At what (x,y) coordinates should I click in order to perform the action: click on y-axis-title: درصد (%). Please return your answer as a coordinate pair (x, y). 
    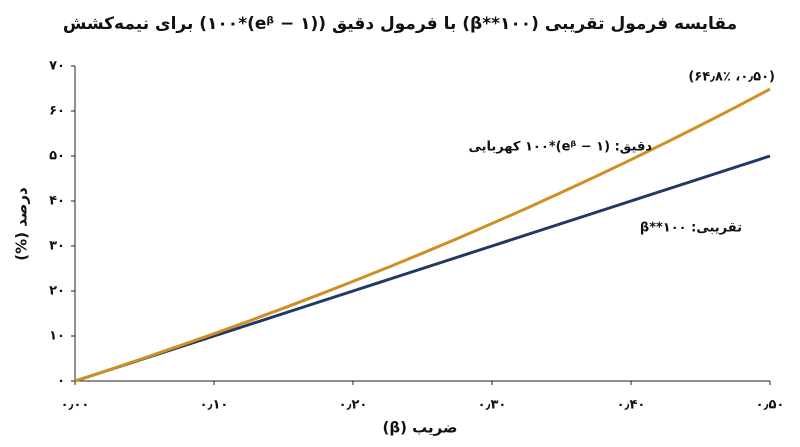
    Looking at the image, I should click on (22, 224).